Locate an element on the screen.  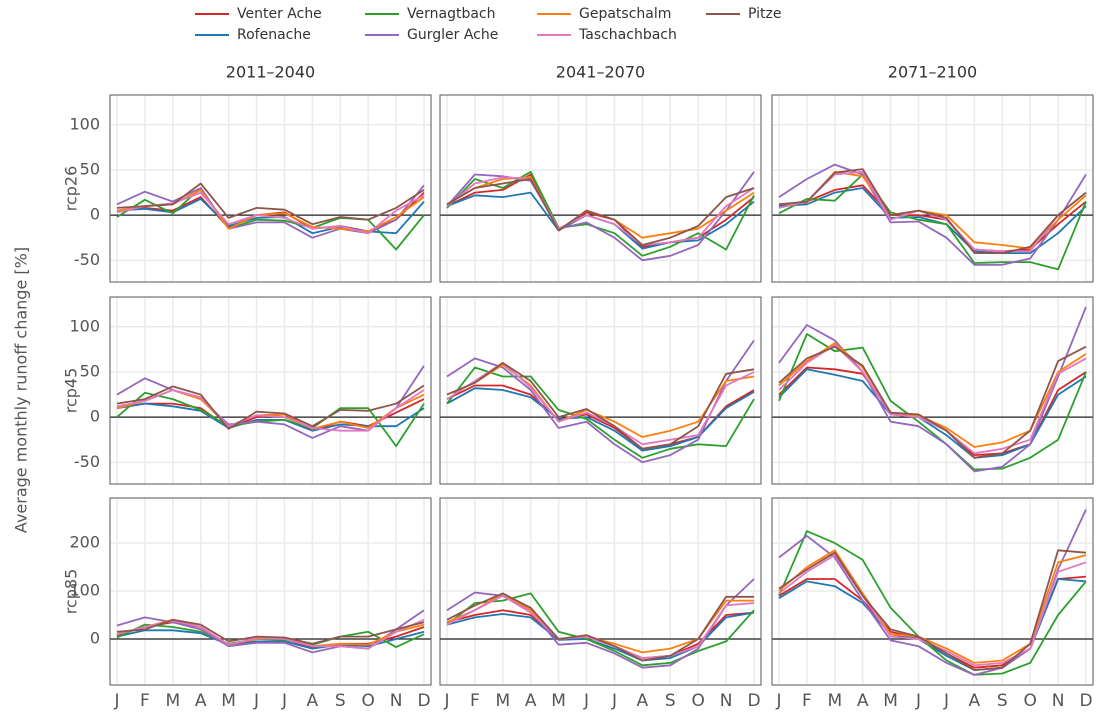
legend-label: Gurgler Ache is located at coordinates (452, 35).